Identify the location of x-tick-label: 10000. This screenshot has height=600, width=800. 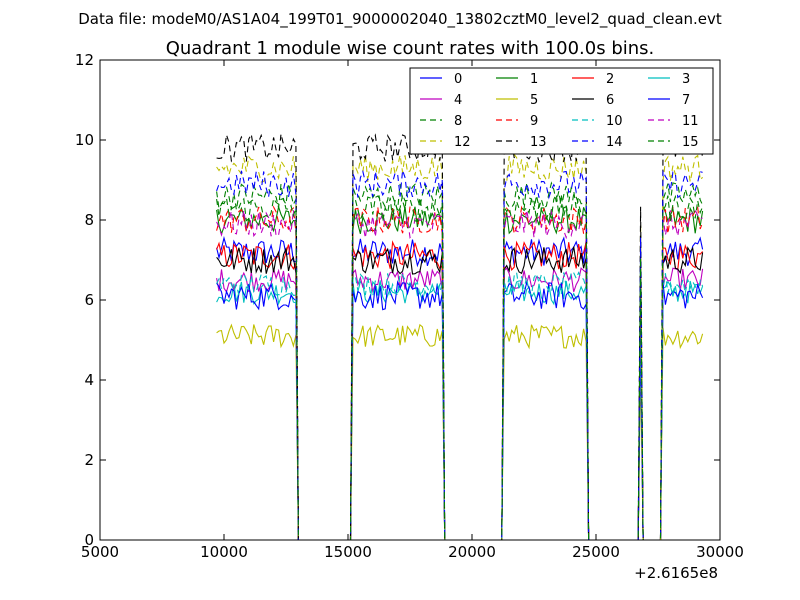
(224, 552).